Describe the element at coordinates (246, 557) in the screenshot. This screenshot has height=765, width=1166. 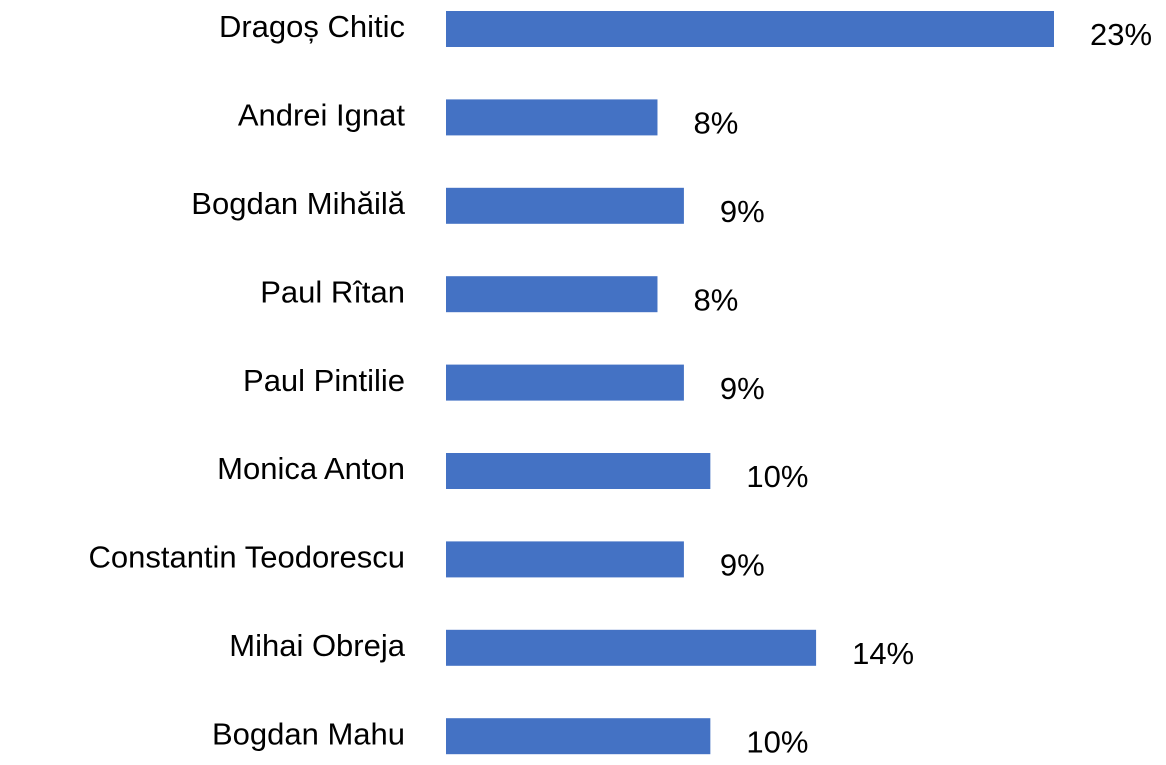
I see `category-label: Constantin Teodorescu` at that location.